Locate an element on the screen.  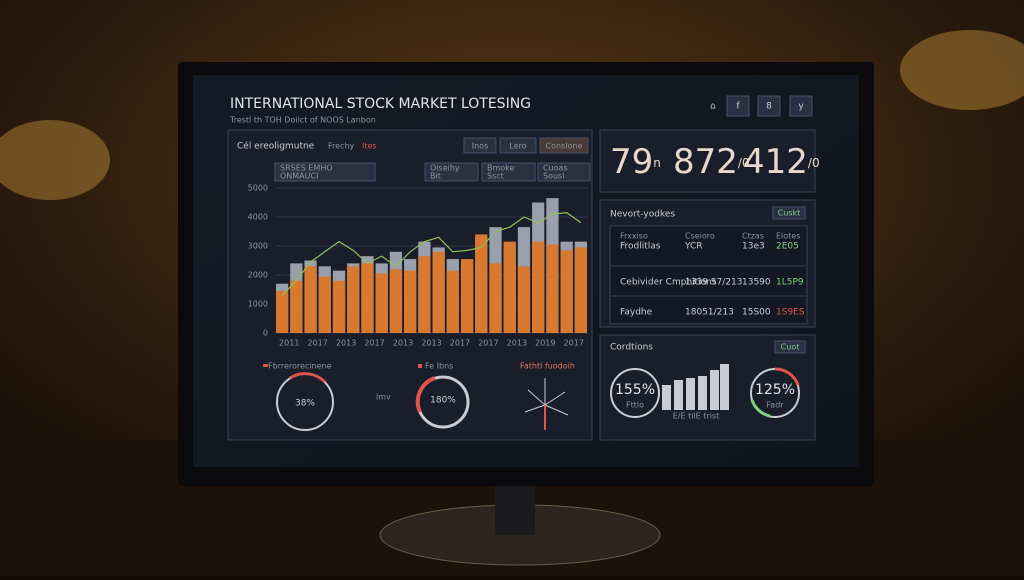
legend-text: Bmoke is located at coordinates (501, 168).